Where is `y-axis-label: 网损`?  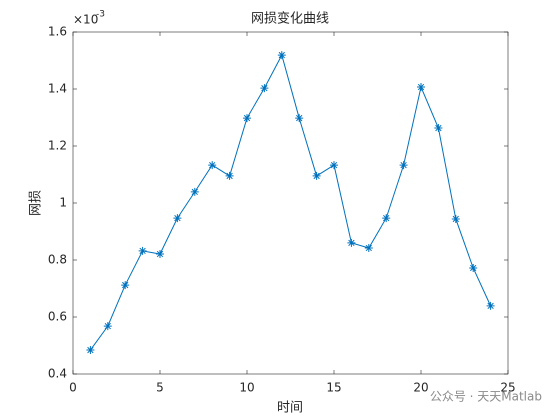 y-axis-label: 网损 is located at coordinates (36, 203).